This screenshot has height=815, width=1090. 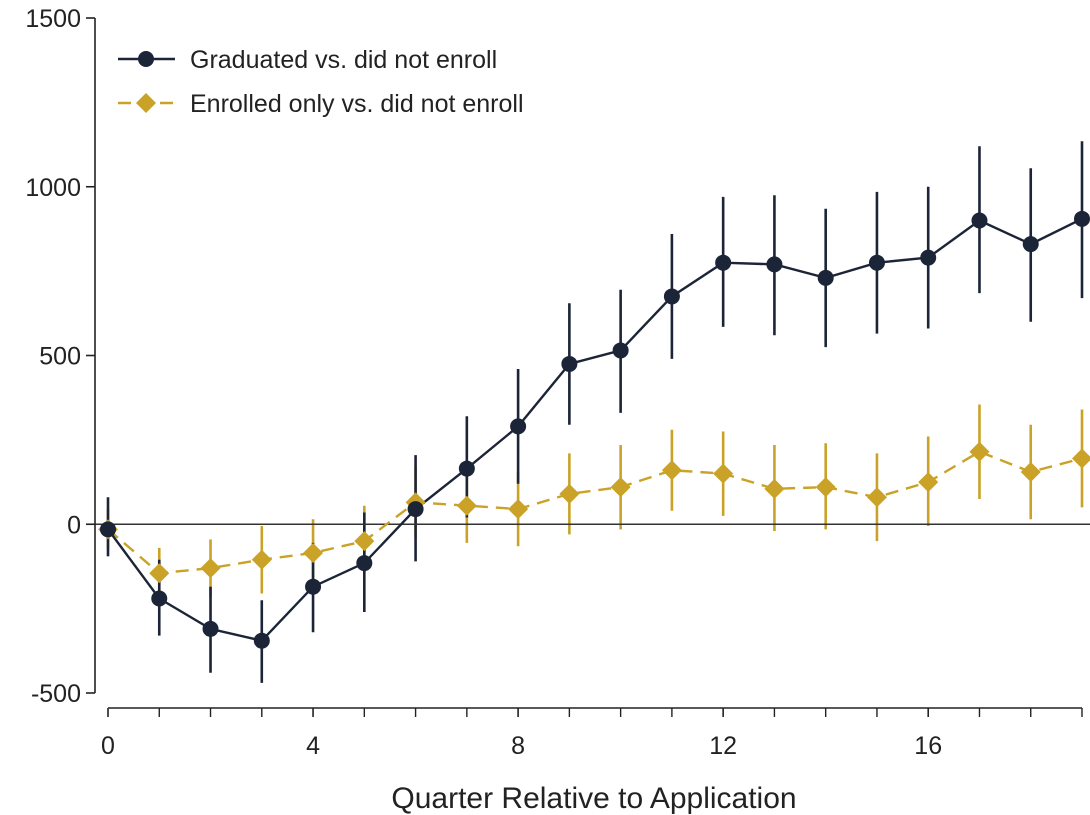 I want to click on x-axis-title: Quarter Relative to Application, so click(x=593, y=798).